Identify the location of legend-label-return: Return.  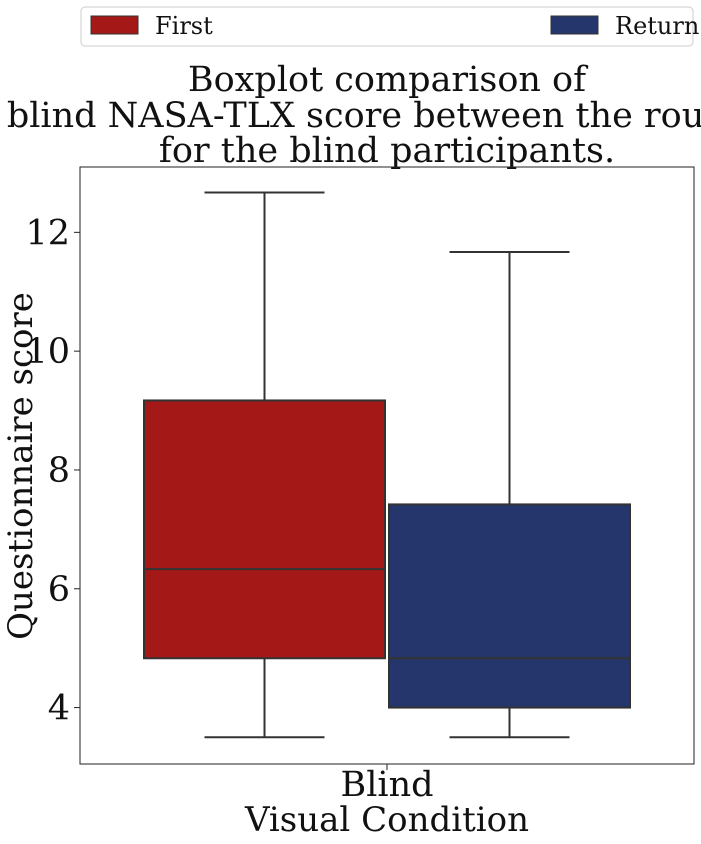
(657, 26).